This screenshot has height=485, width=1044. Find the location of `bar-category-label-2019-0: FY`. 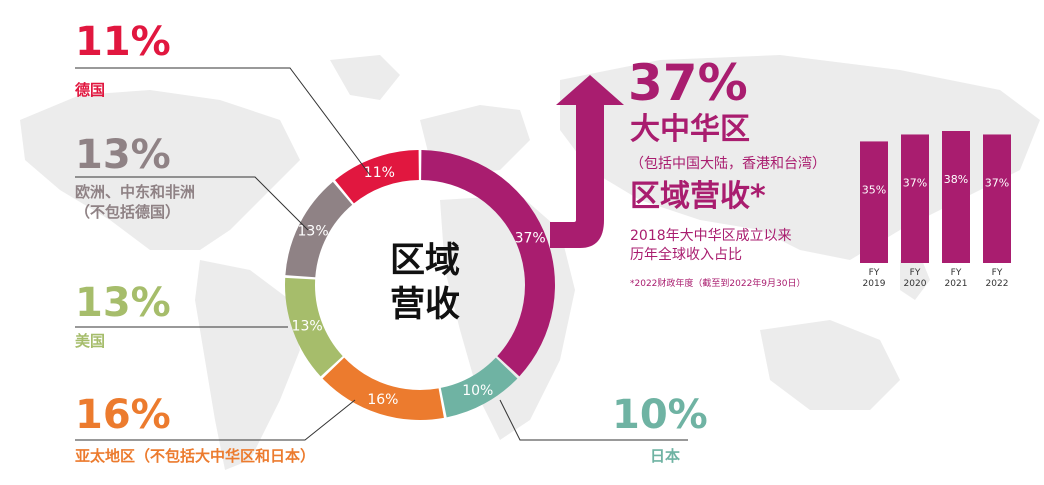

bar-category-label-2019-0: FY is located at coordinates (874, 273).